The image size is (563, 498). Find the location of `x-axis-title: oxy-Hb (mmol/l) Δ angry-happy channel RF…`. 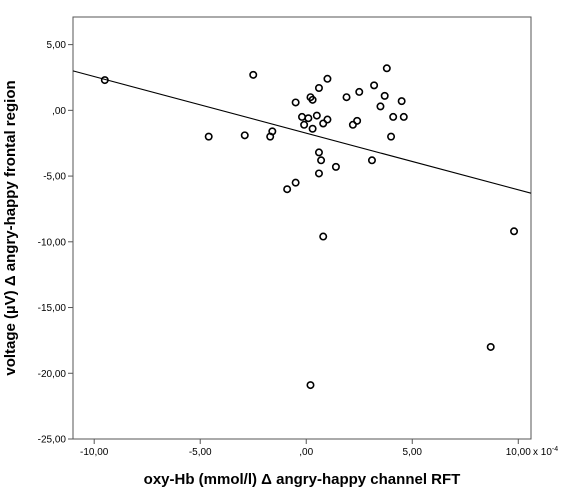

x-axis-title: oxy-Hb (mmol/l) Δ angry-happy channel RF… is located at coordinates (302, 479).